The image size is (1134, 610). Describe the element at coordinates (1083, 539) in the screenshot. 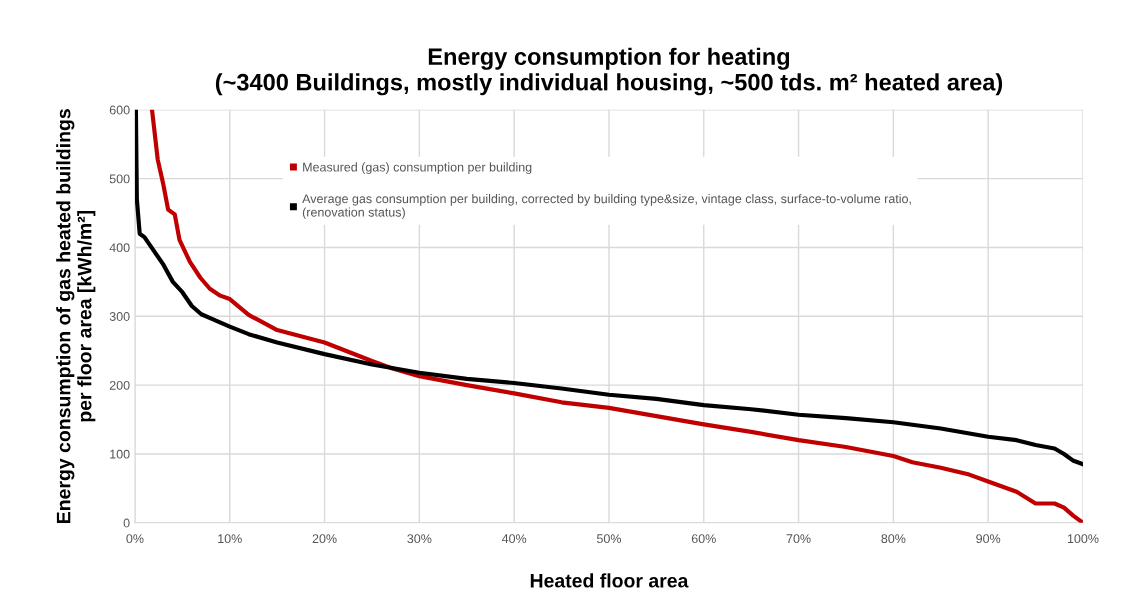

I see `x-tick-label: 100%` at that location.